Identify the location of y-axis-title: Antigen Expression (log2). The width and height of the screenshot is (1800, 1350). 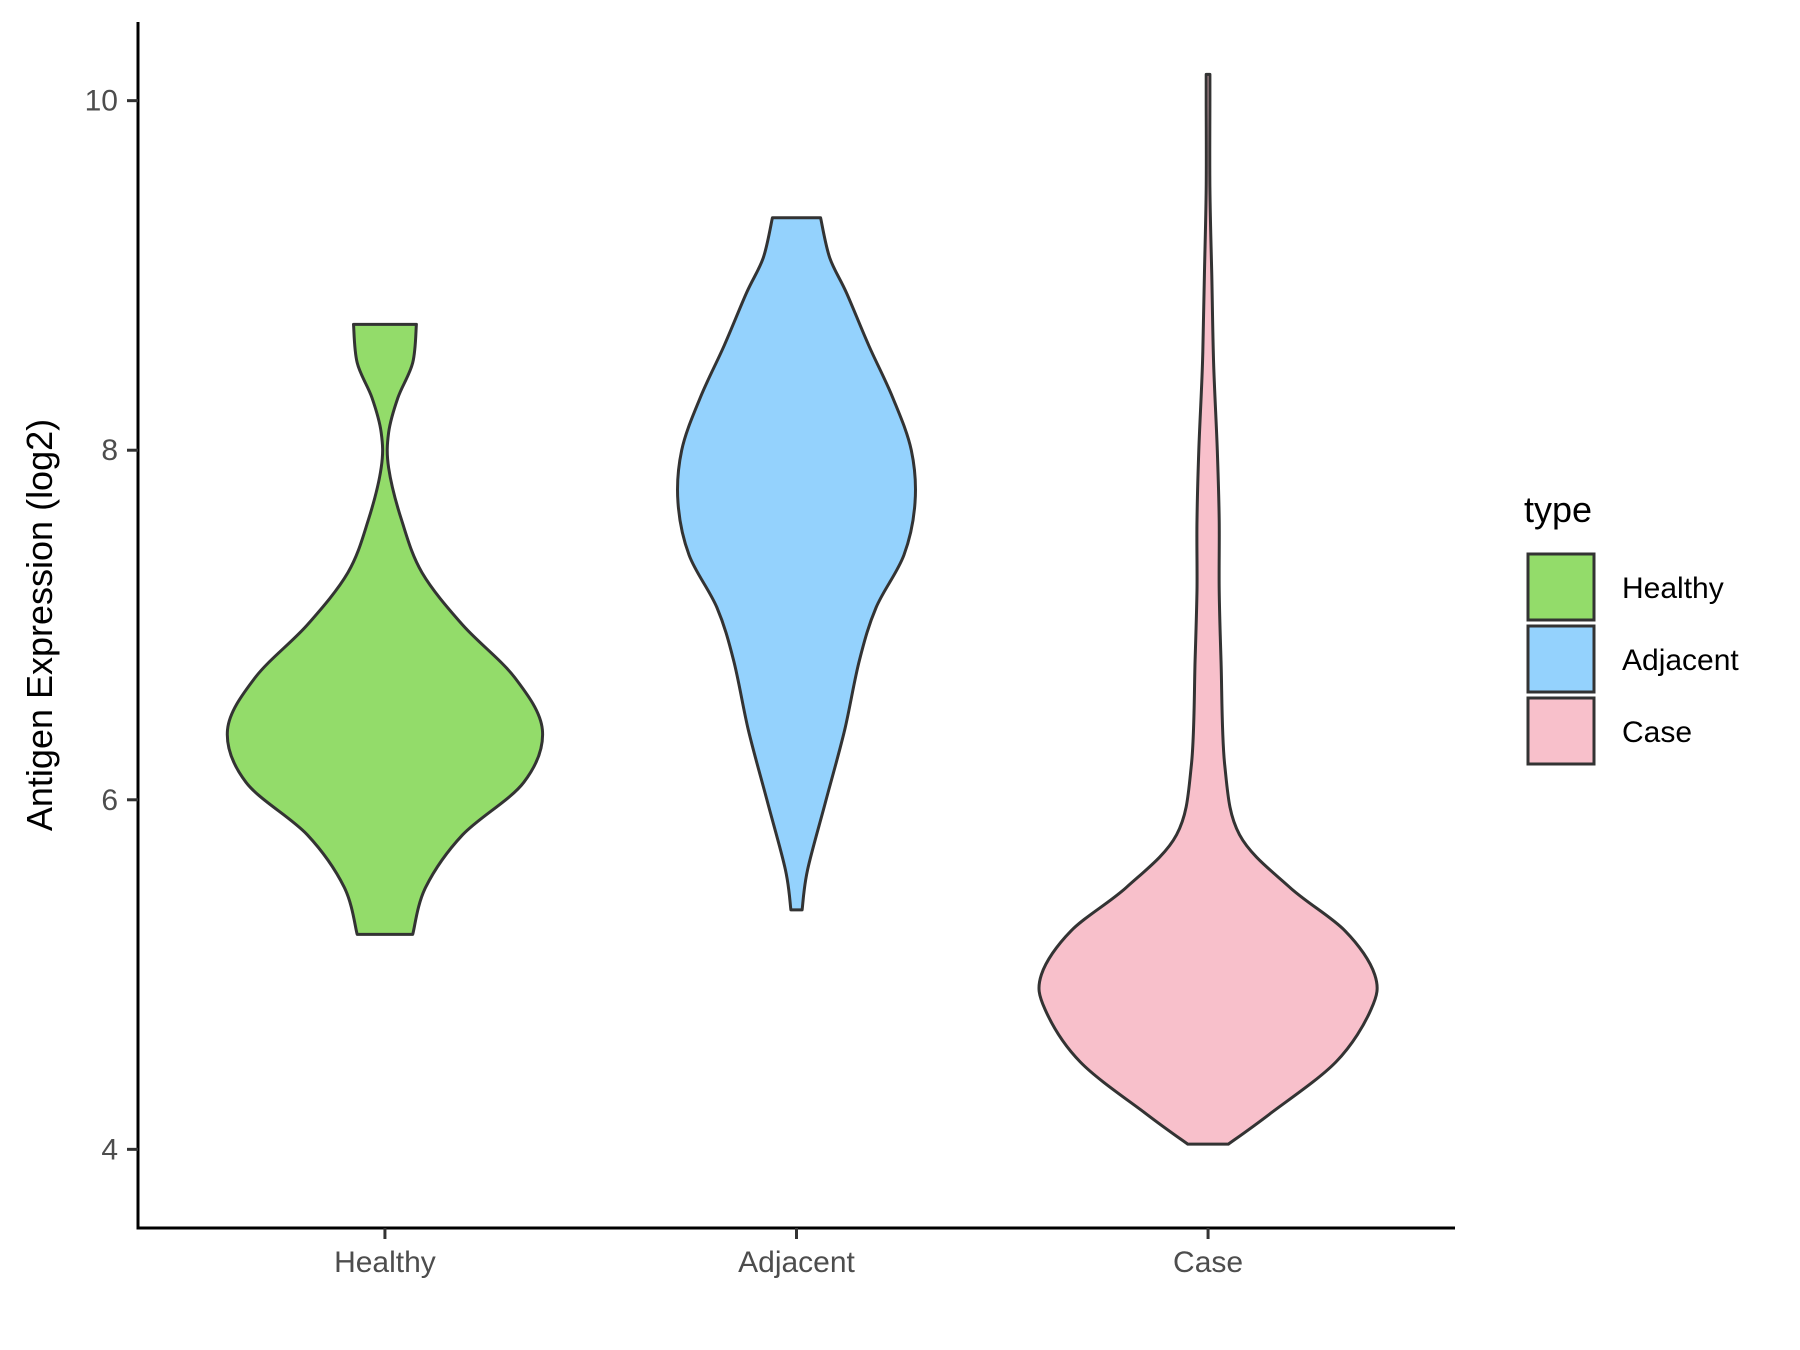
(39, 625).